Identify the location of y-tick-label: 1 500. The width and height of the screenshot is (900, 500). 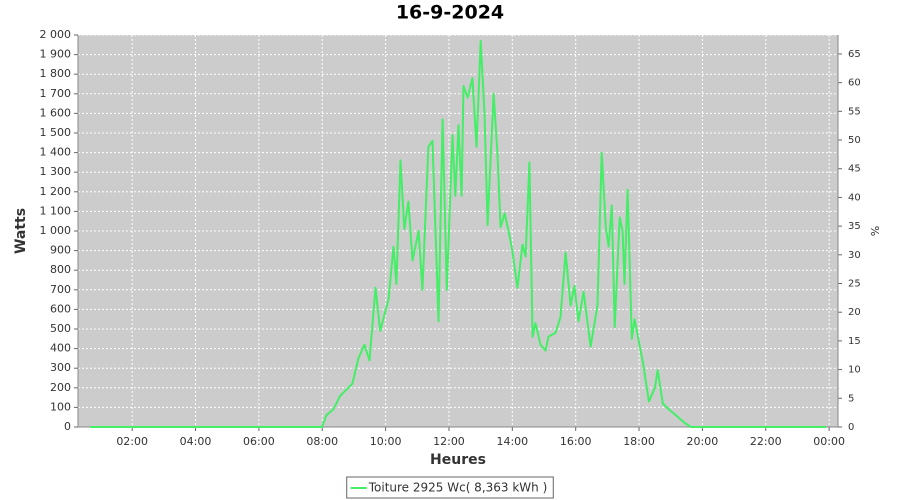
(56, 132).